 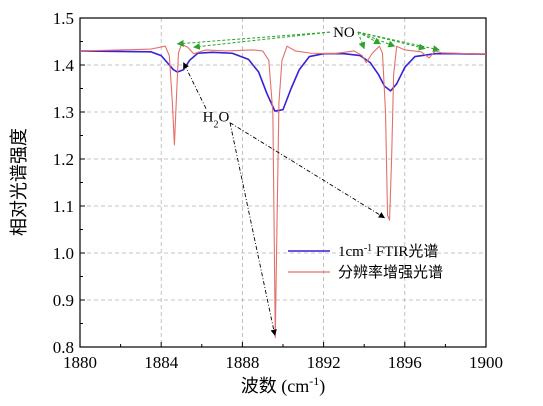 What do you see at coordinates (242, 362) in the screenshot?
I see `x-tick-label: 1888` at bounding box center [242, 362].